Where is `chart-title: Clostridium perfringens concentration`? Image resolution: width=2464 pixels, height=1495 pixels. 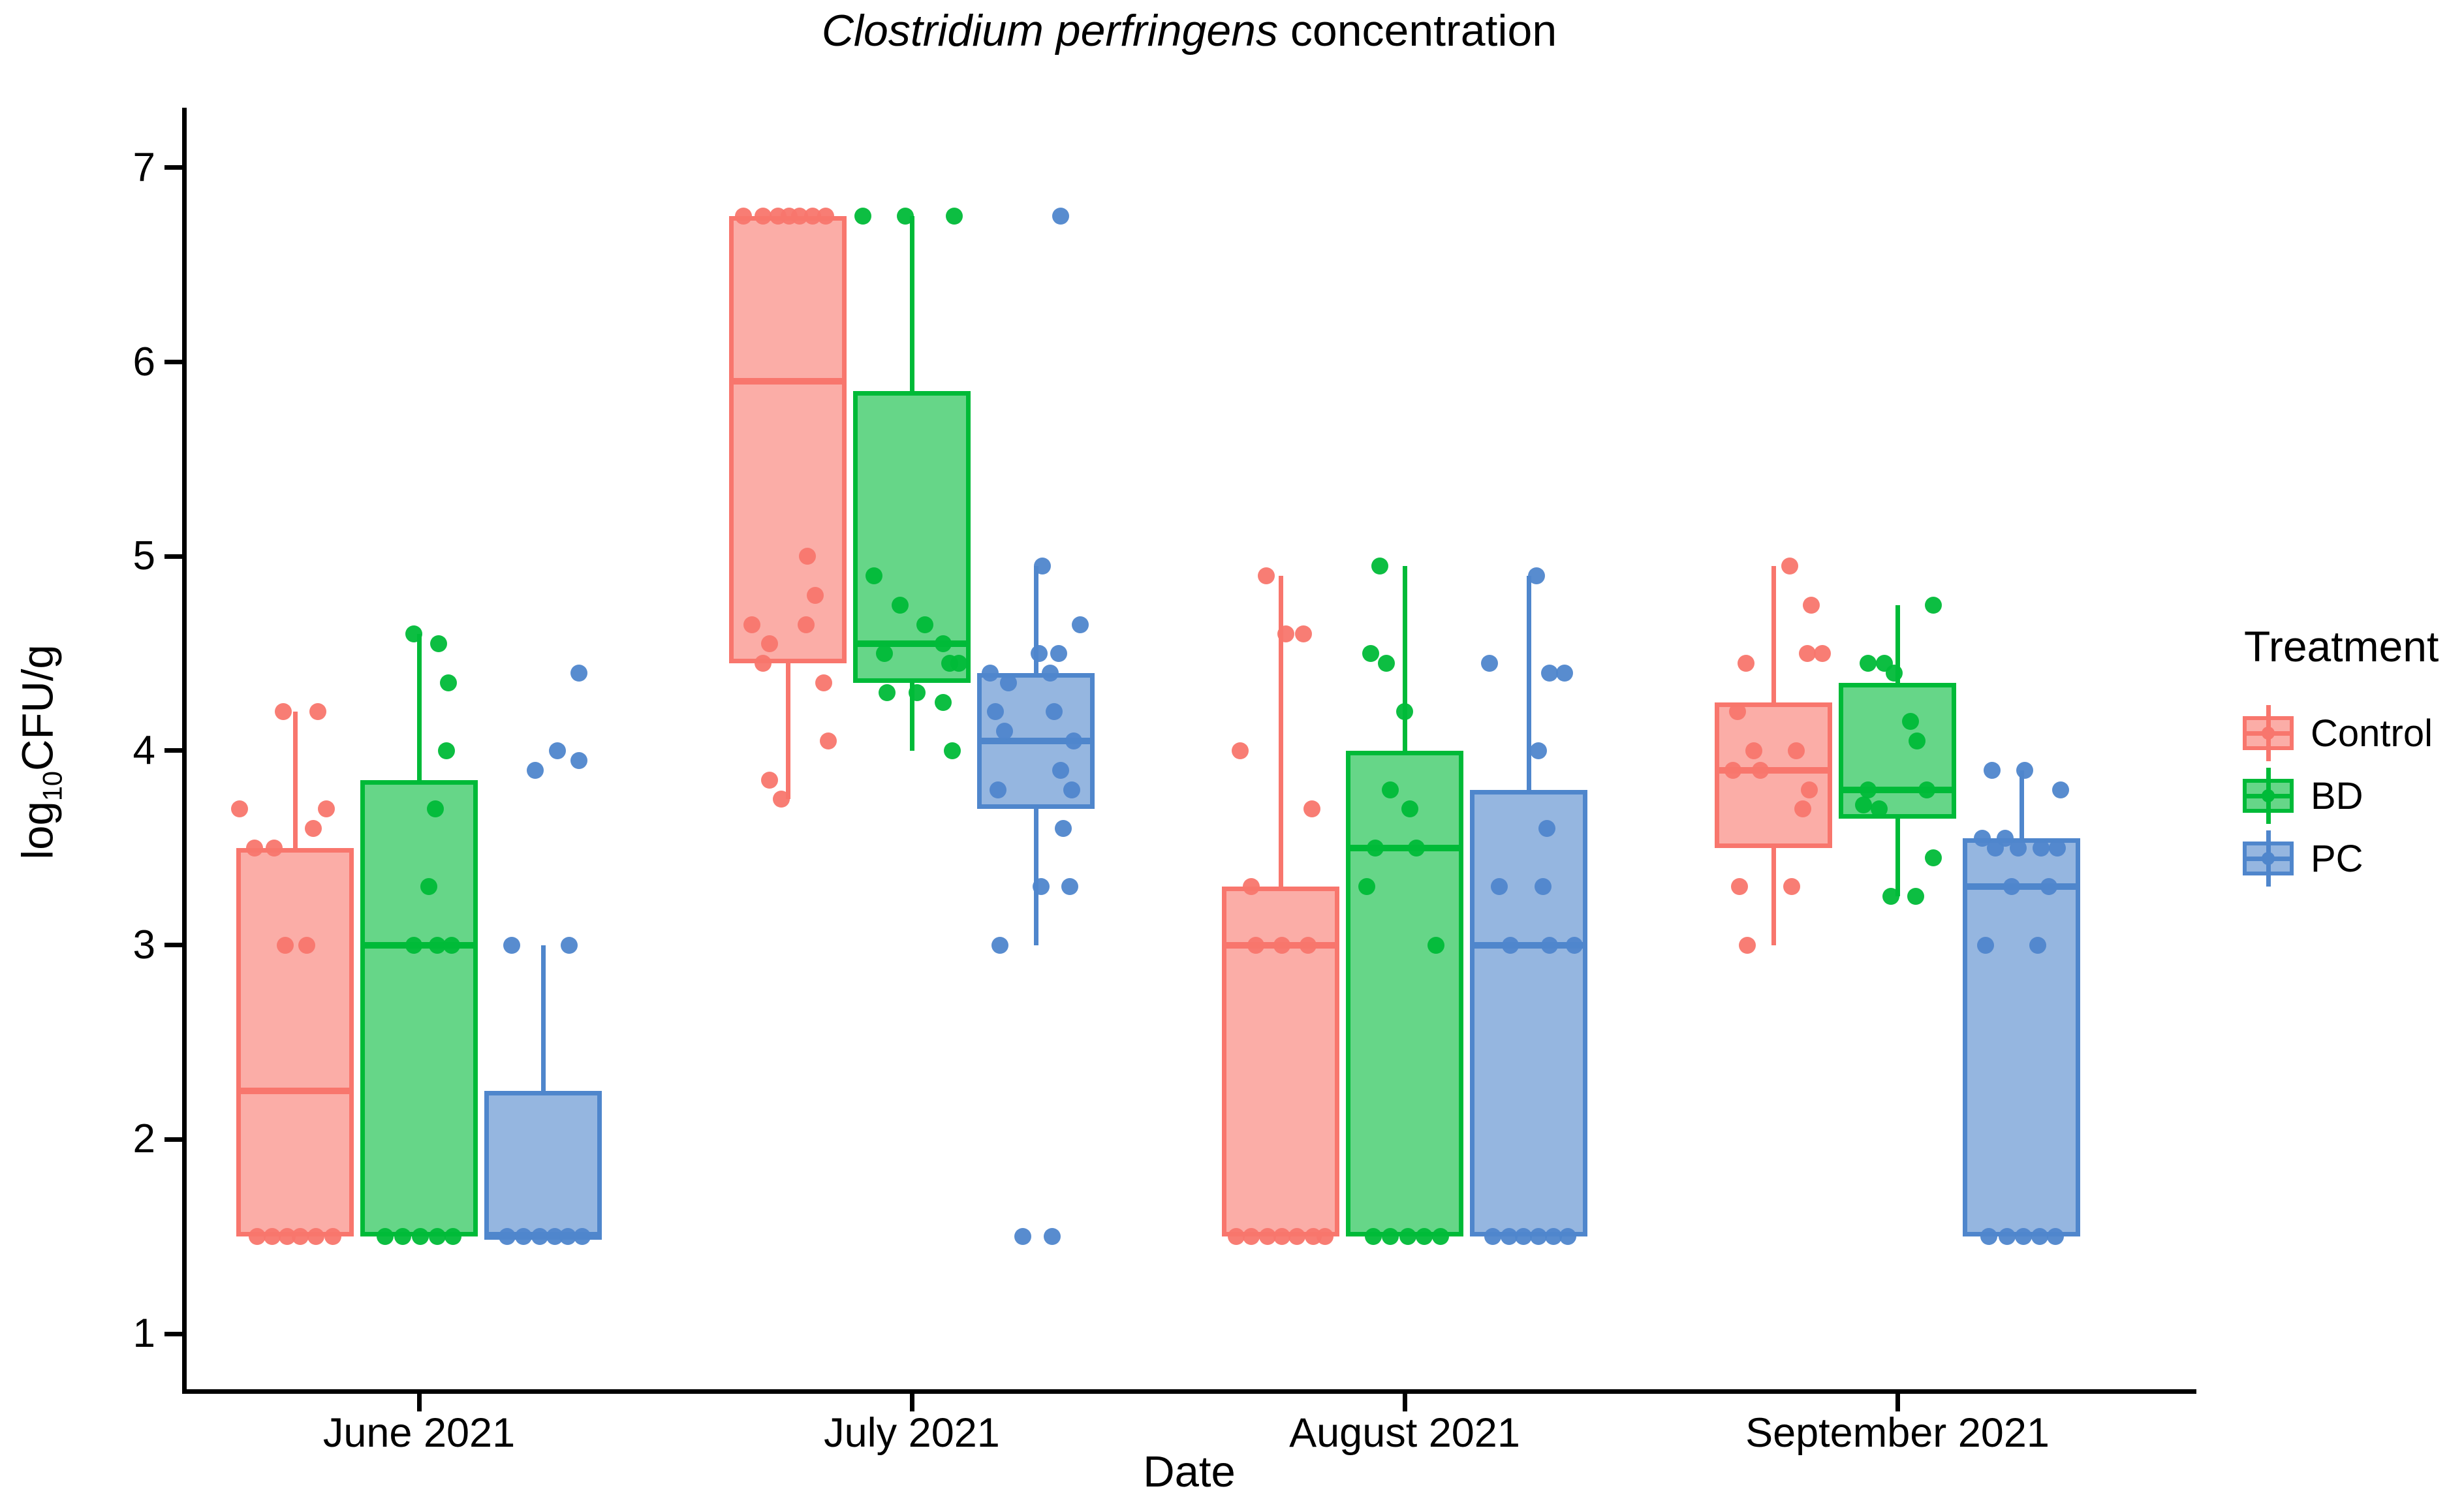
chart-title: Clostridium perfringens concentration is located at coordinates (1189, 31).